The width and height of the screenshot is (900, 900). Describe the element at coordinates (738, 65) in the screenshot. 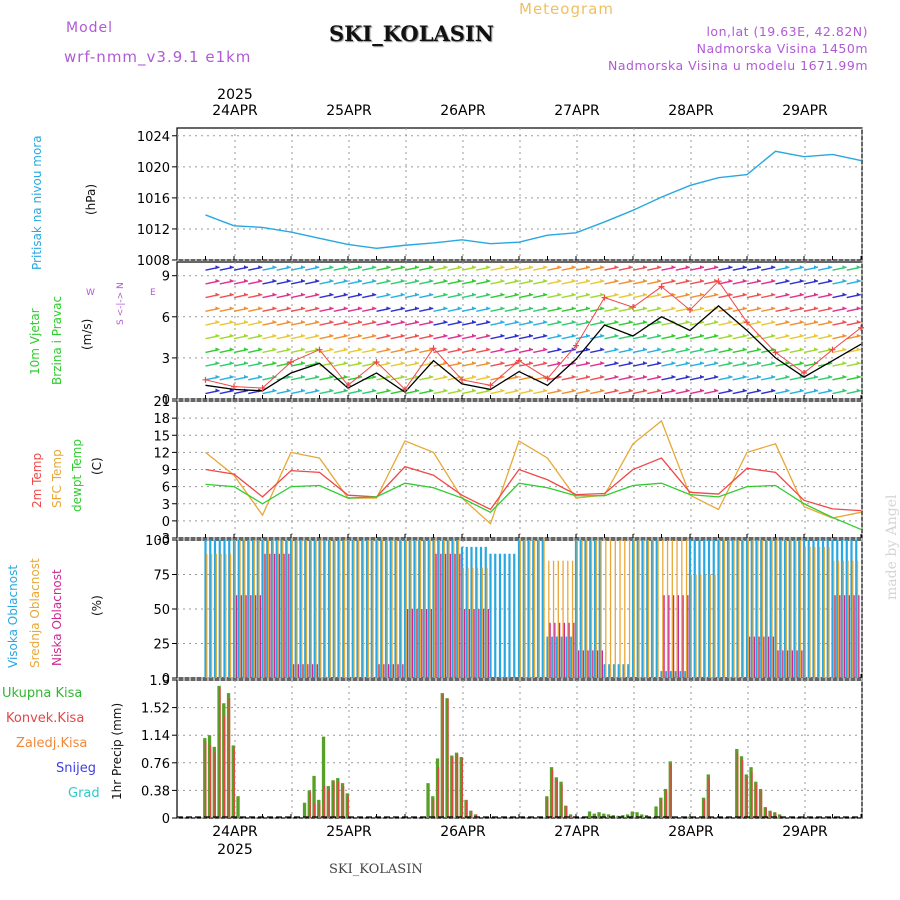

I see `model-elevation-label: Nadmorska Visina u modelu 1671.99m` at that location.